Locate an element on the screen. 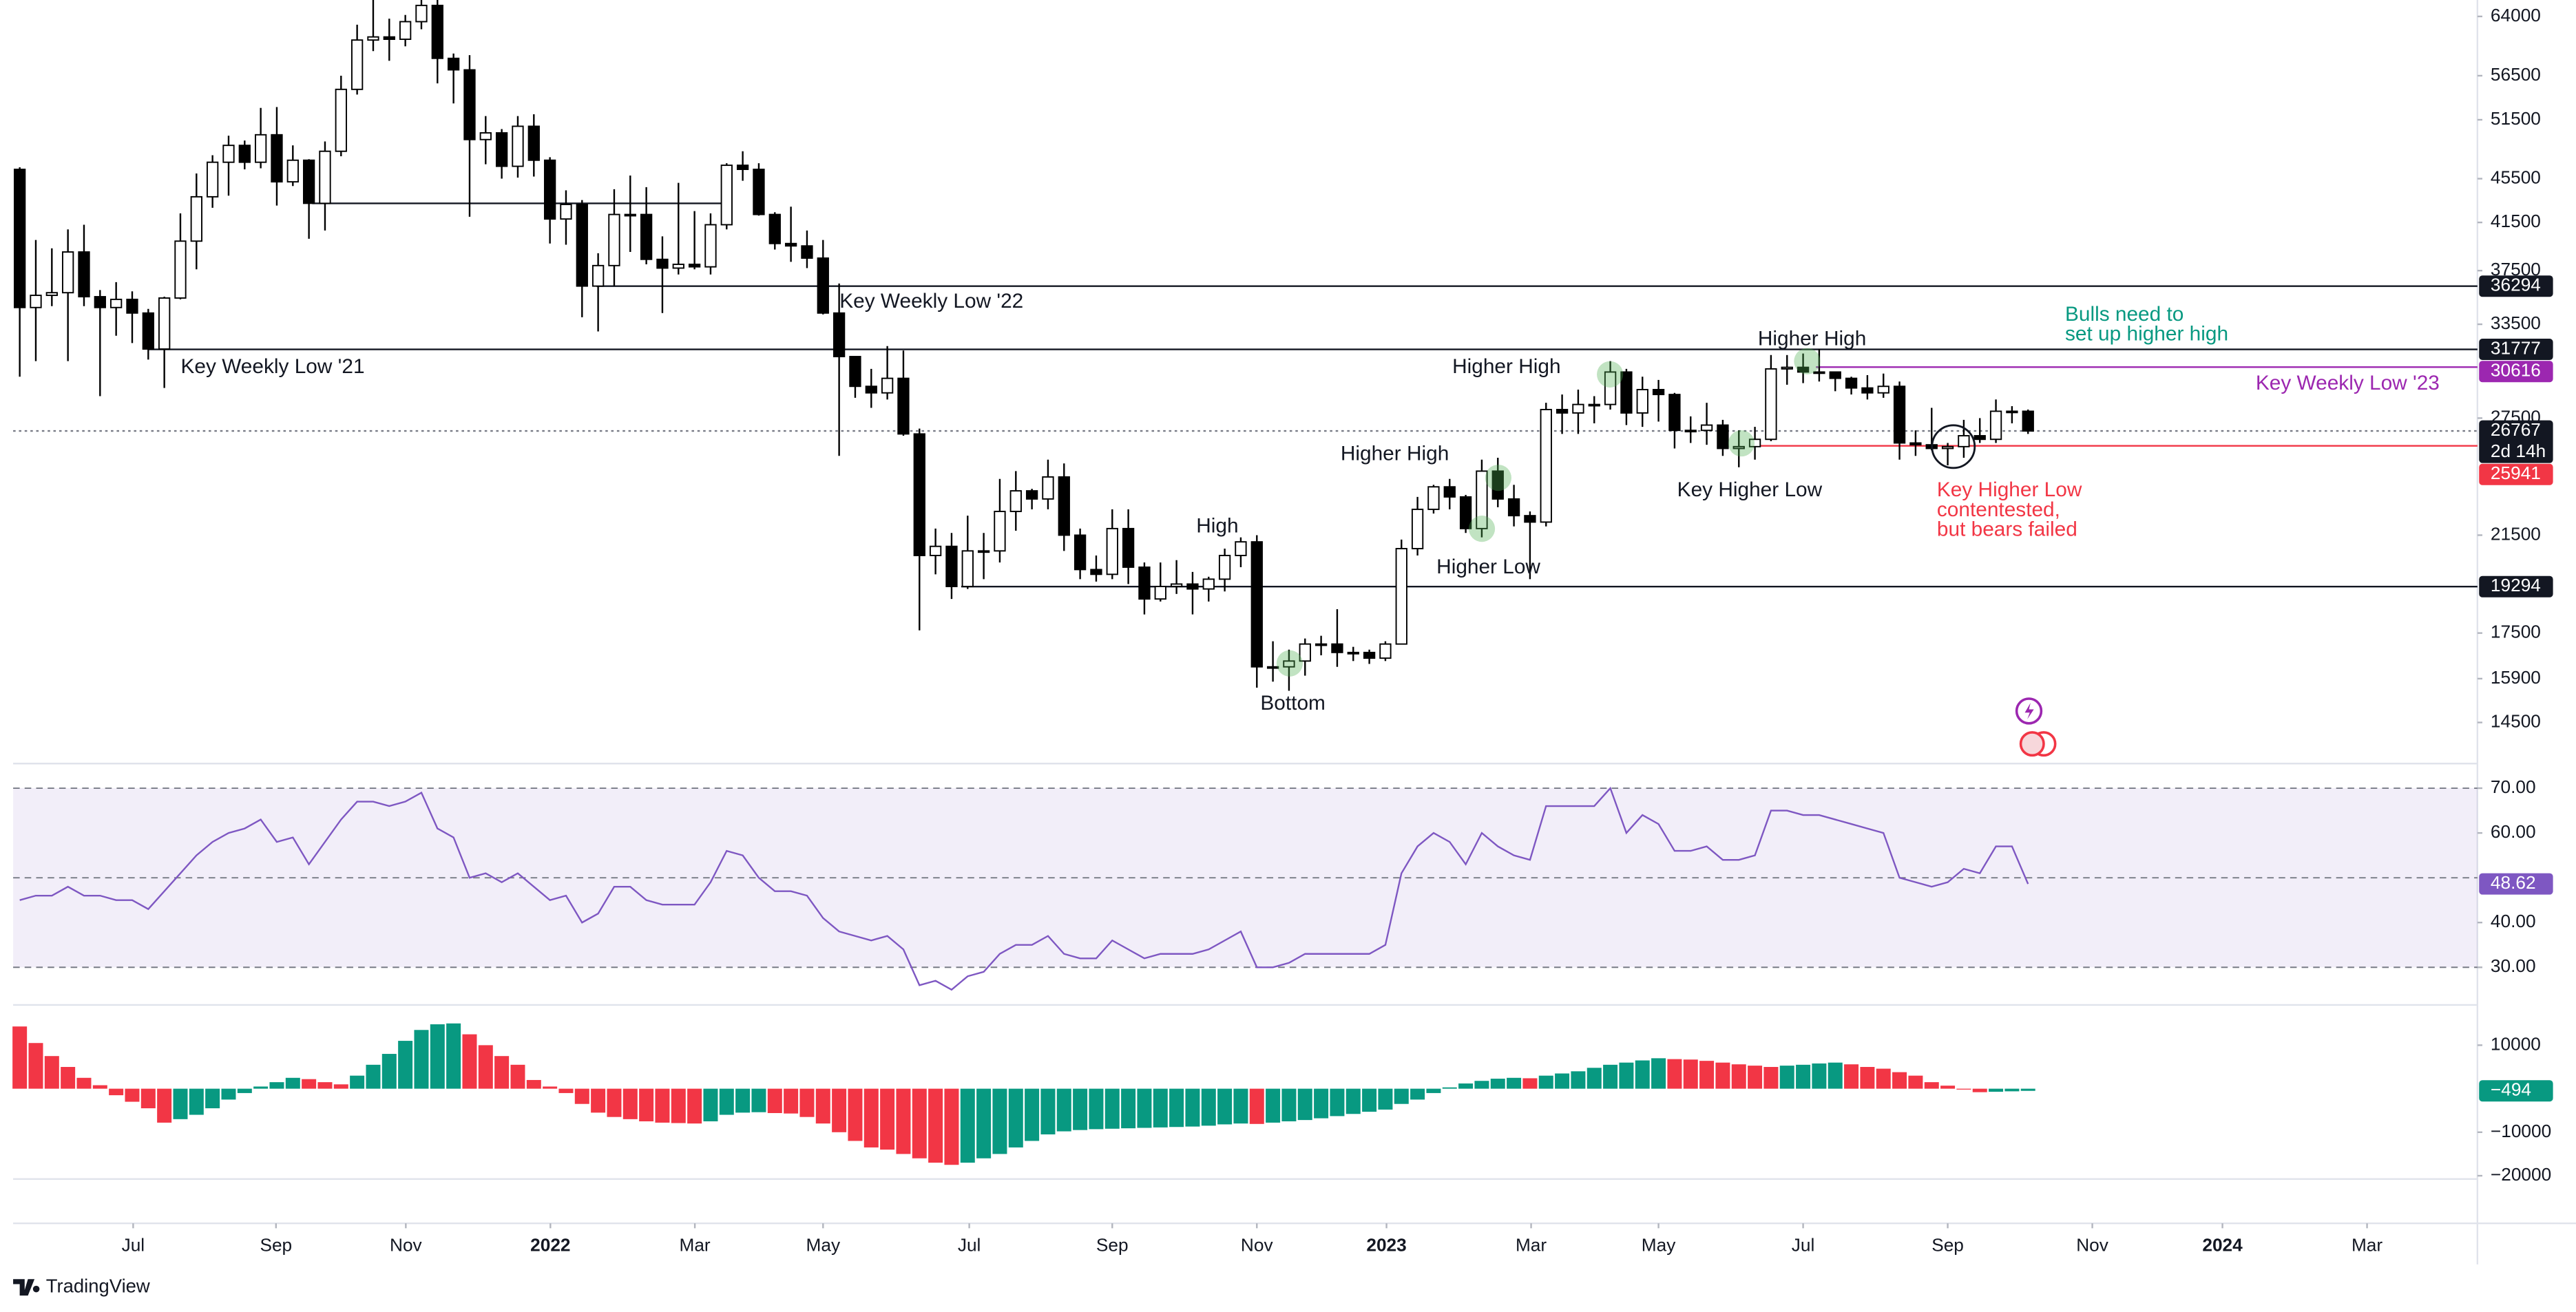 Image resolution: width=2576 pixels, height=1312 pixels. x-tick-label: 2022 is located at coordinates (550, 1245).